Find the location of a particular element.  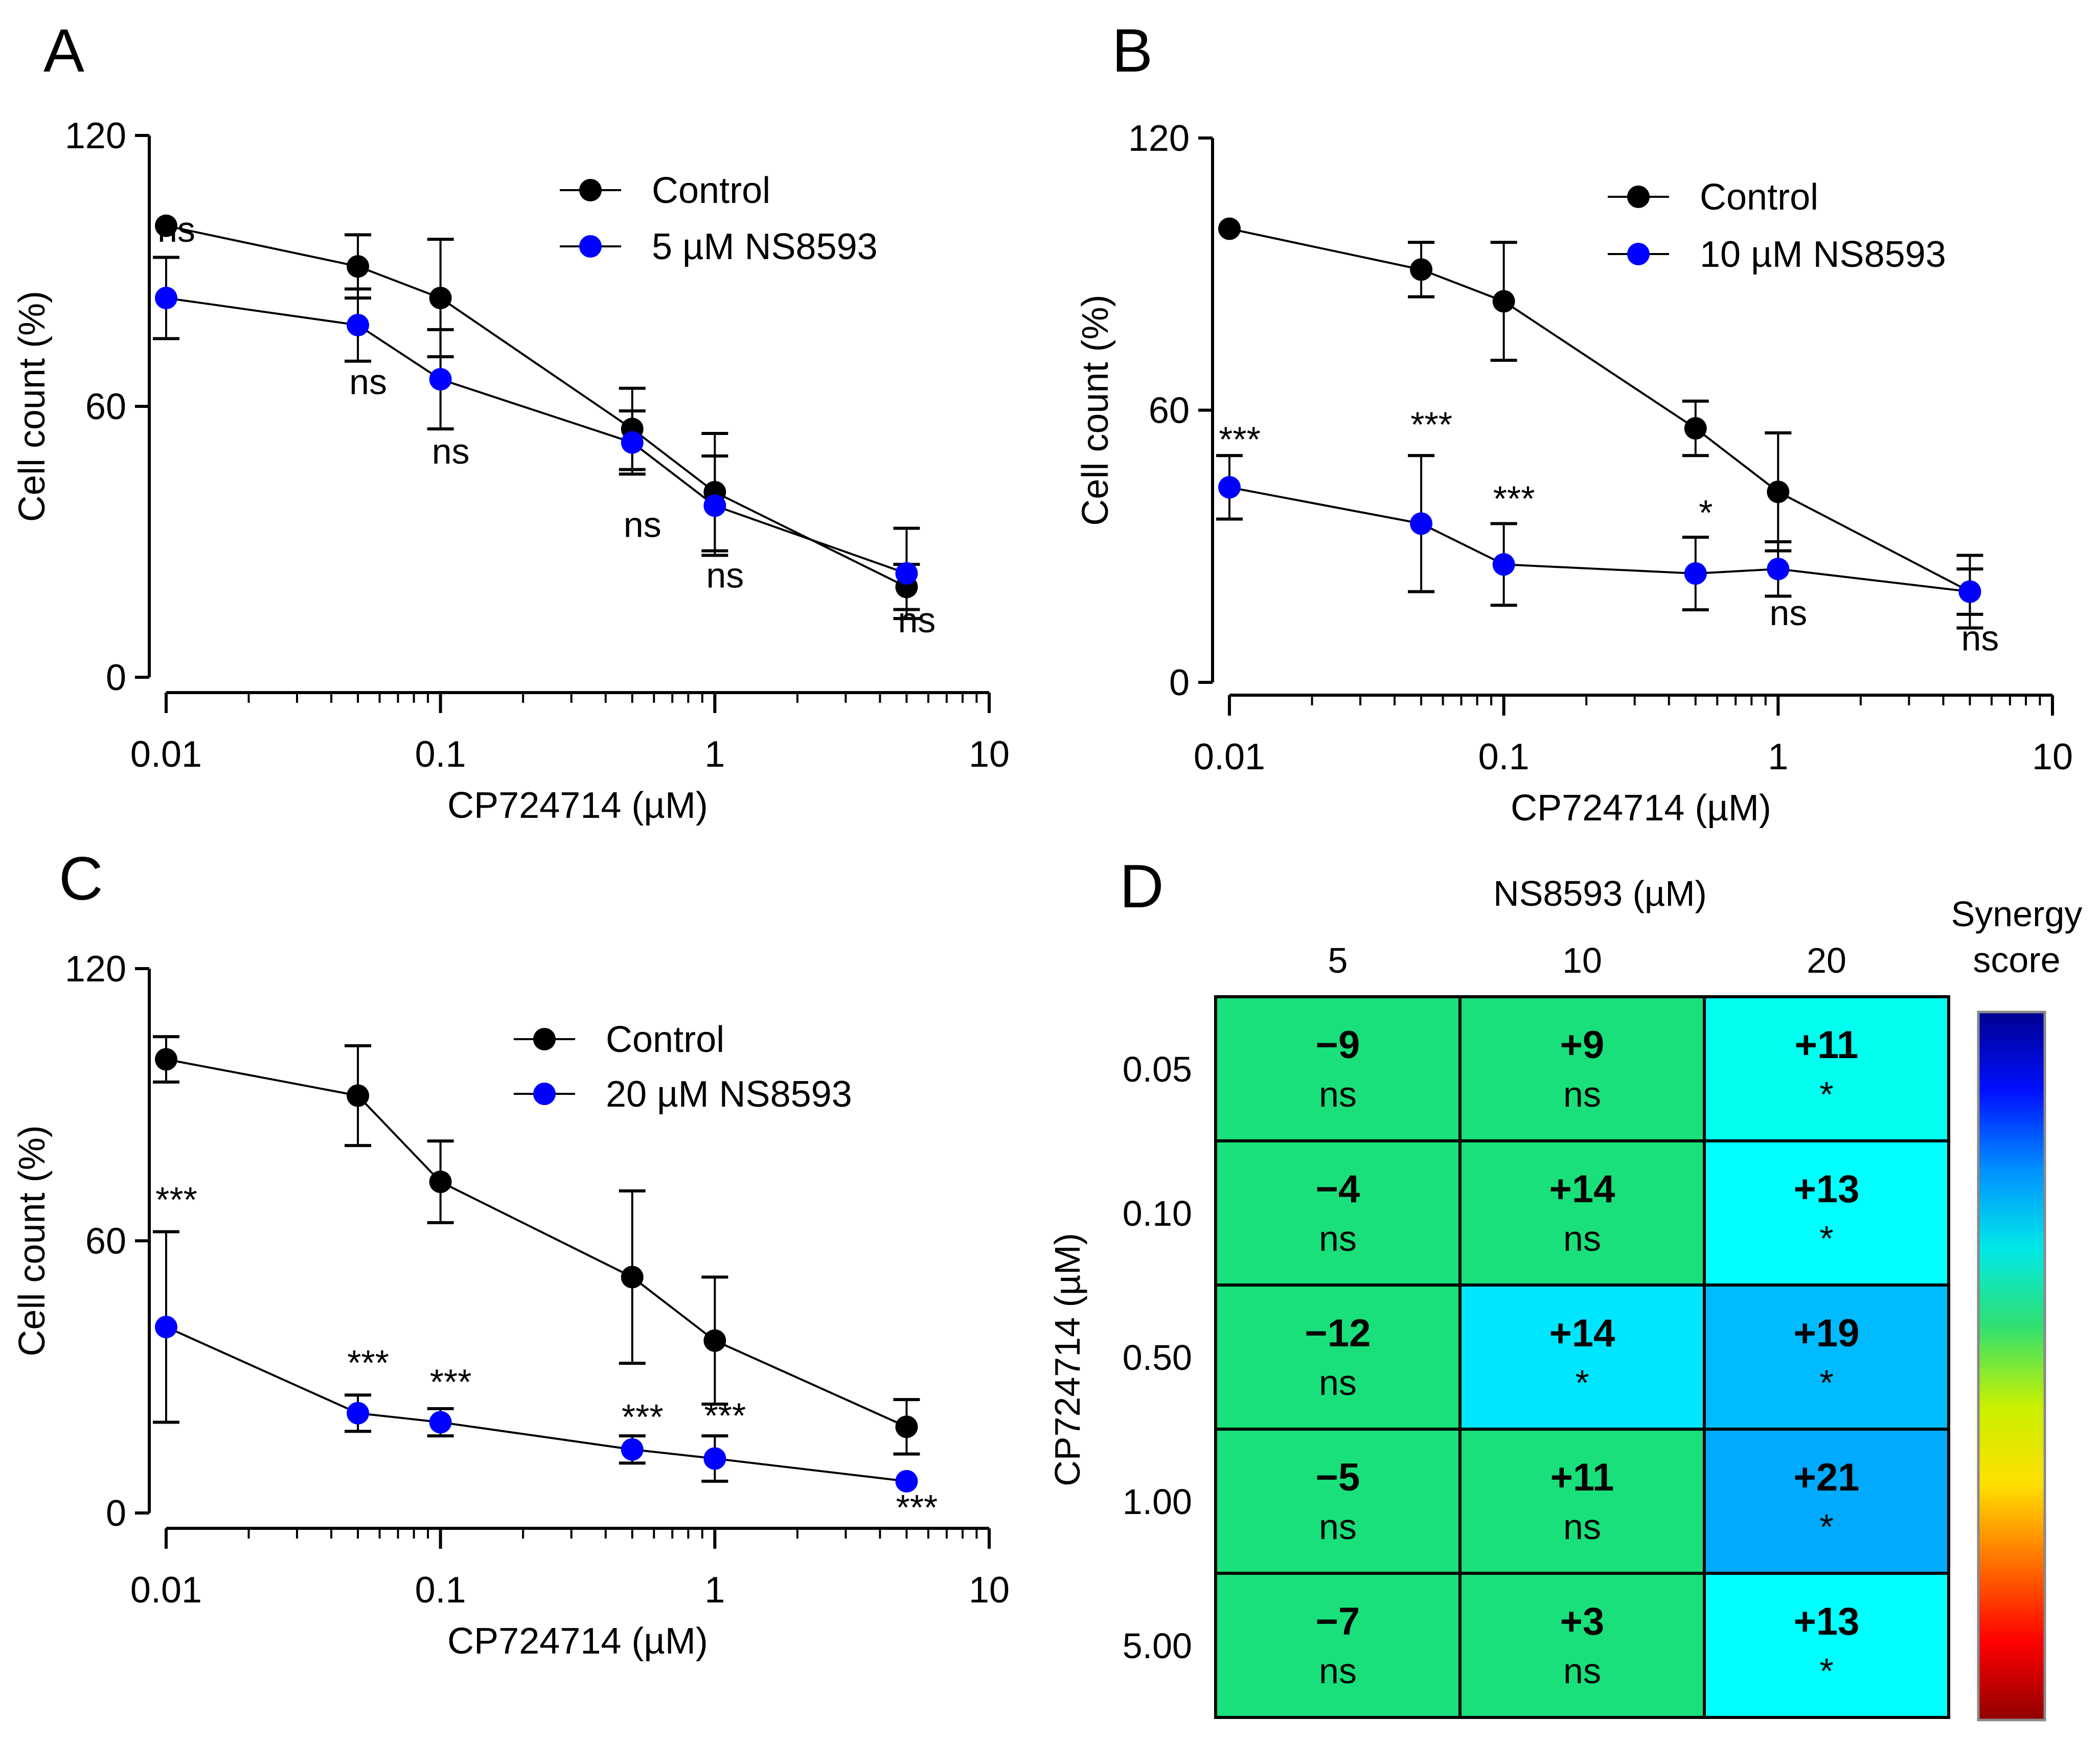

heatmap-cell-value: −7 is located at coordinates (1338, 1621).